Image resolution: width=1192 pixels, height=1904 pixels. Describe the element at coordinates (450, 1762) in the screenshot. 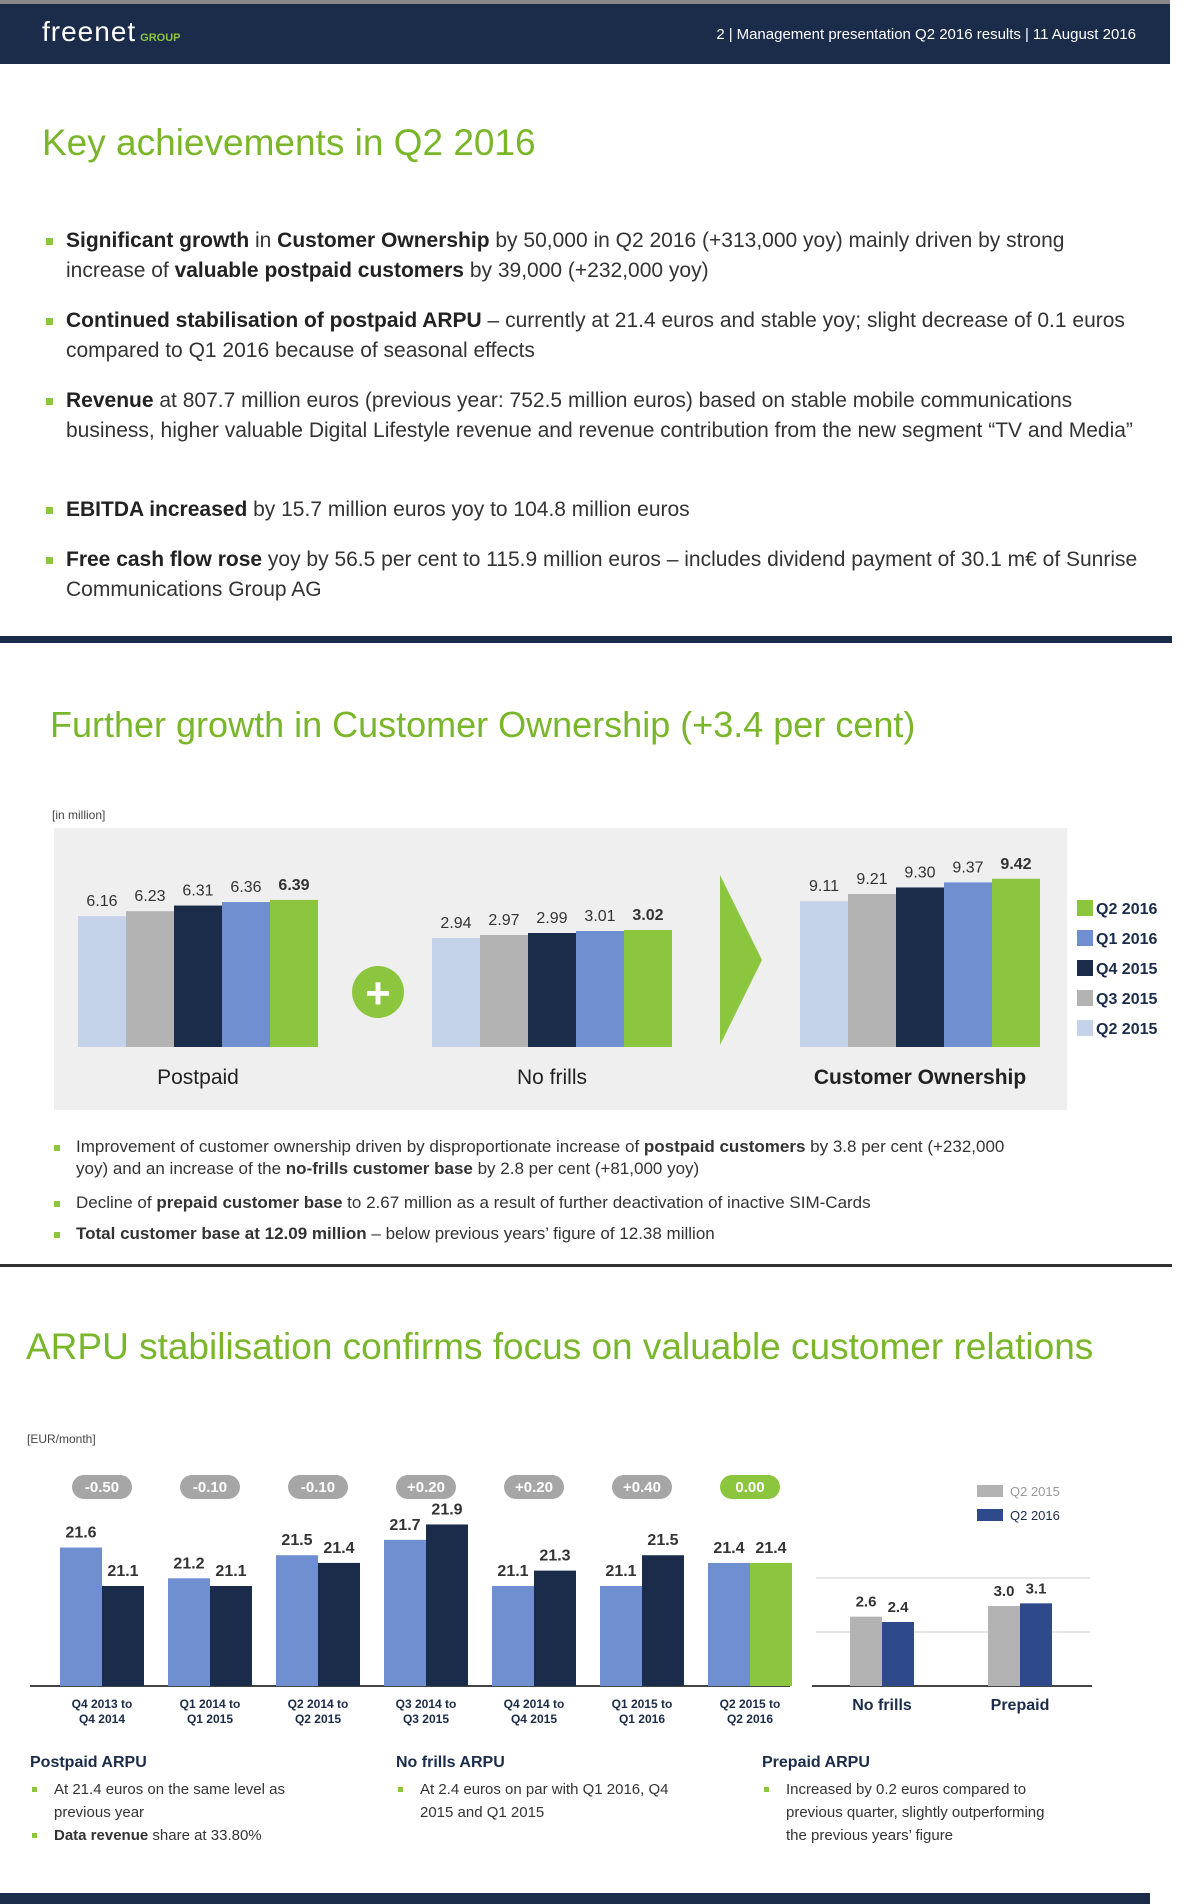

I see `footer-title-nofrills: No frills ARPU` at that location.